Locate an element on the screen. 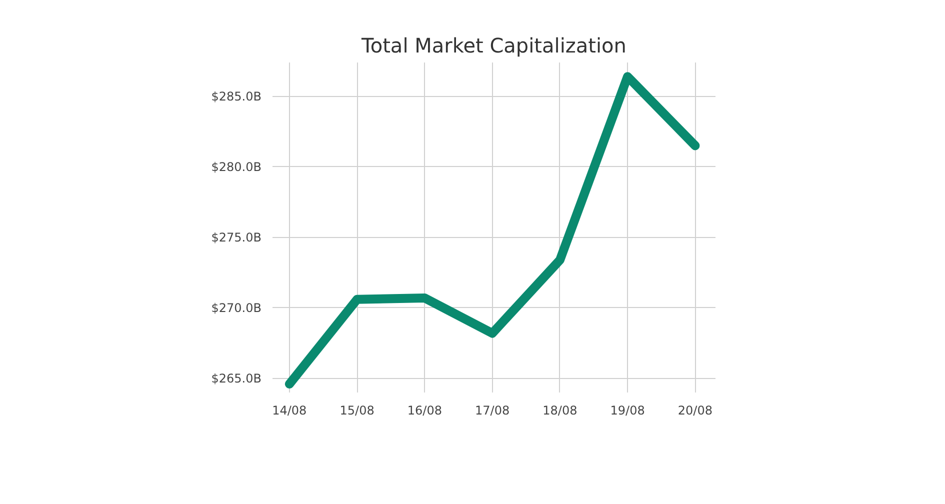 The width and height of the screenshot is (945, 504). x-tick-label: 19/08 is located at coordinates (627, 411).